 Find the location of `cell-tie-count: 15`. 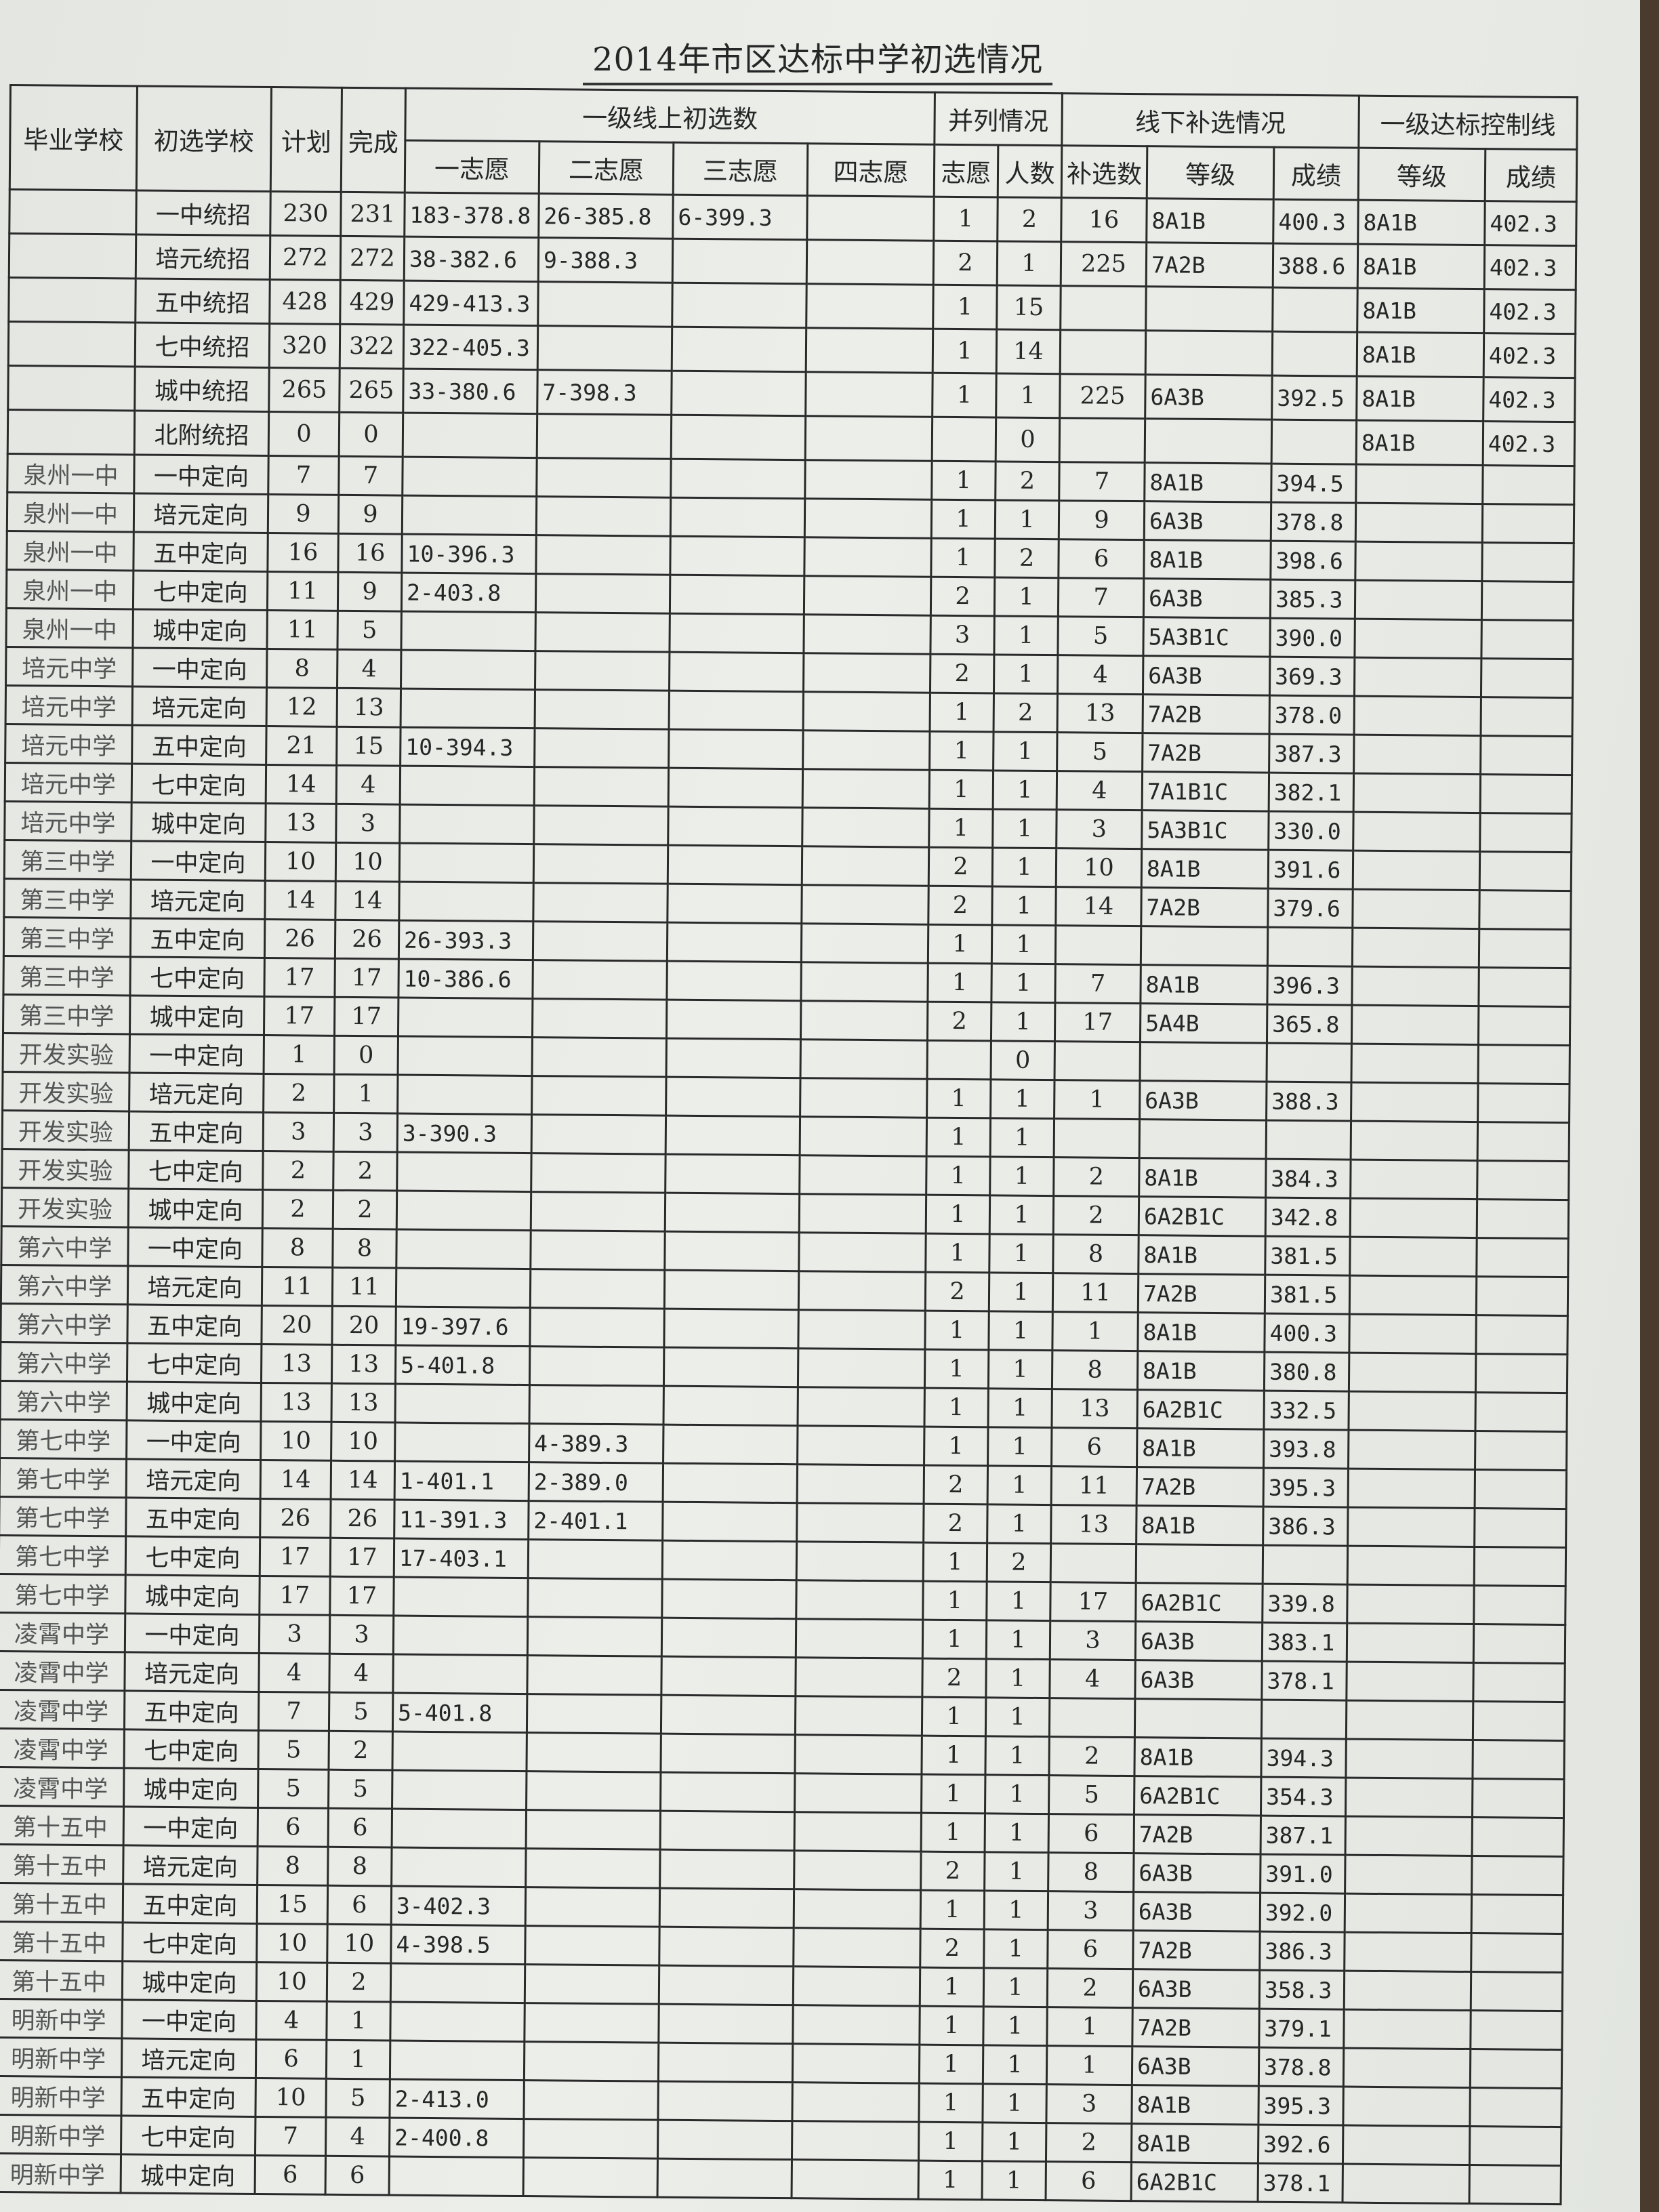

cell-tie-count: 15 is located at coordinates (1028, 307).